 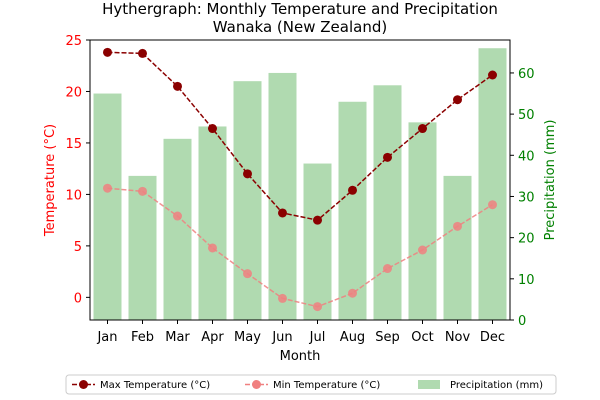 What do you see at coordinates (247, 274) in the screenshot?
I see `min-temp-point-may` at bounding box center [247, 274].